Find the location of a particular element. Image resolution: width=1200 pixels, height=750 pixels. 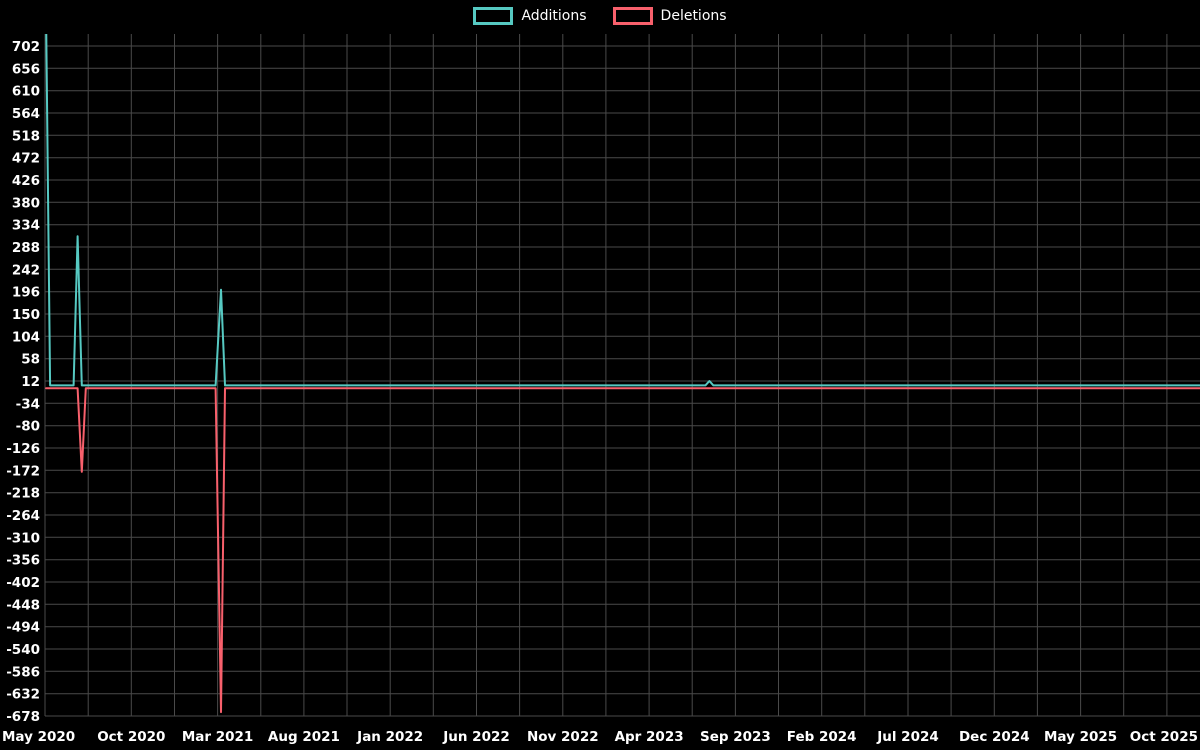

svg-text: 656 is located at coordinates (26, 69).